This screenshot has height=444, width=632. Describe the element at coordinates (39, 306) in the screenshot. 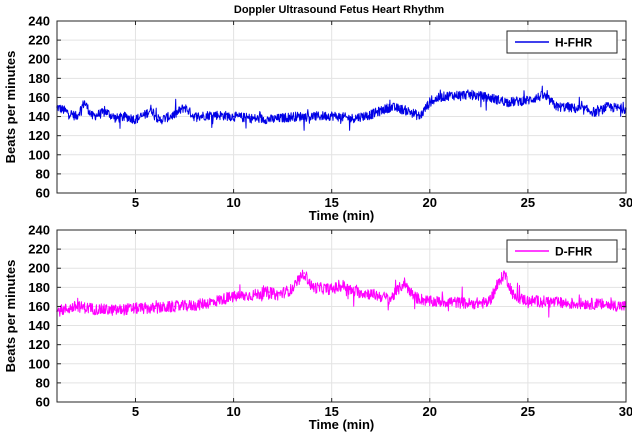

I see `y-tick-label: 160` at that location.